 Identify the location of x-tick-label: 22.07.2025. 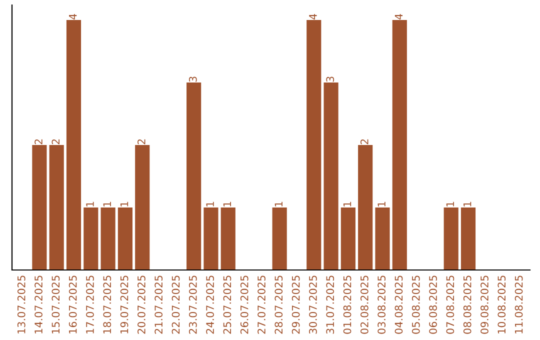
(176, 305).